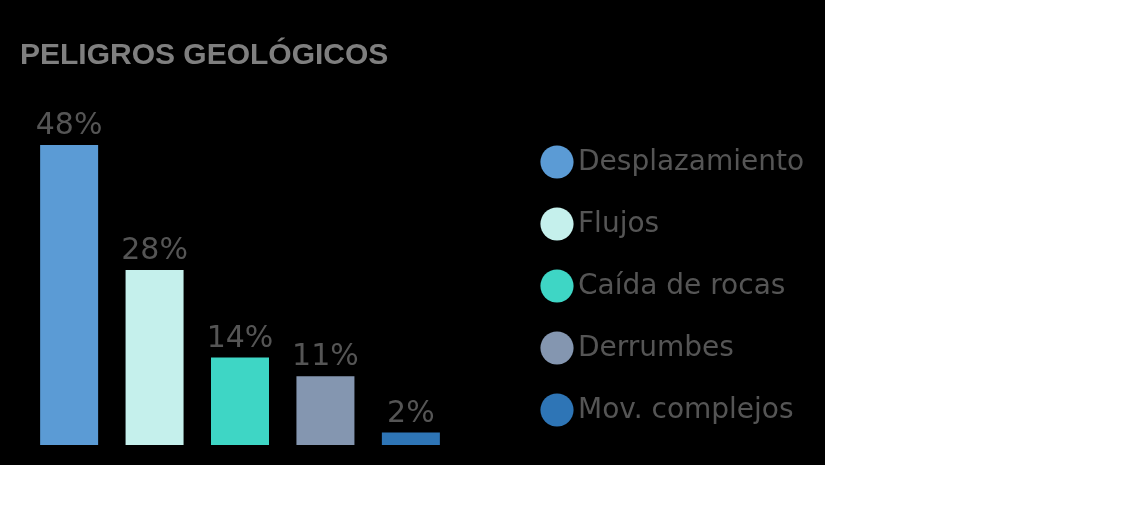 The image size is (1129, 519). What do you see at coordinates (411, 411) in the screenshot?
I see `data-label: 2%` at bounding box center [411, 411].